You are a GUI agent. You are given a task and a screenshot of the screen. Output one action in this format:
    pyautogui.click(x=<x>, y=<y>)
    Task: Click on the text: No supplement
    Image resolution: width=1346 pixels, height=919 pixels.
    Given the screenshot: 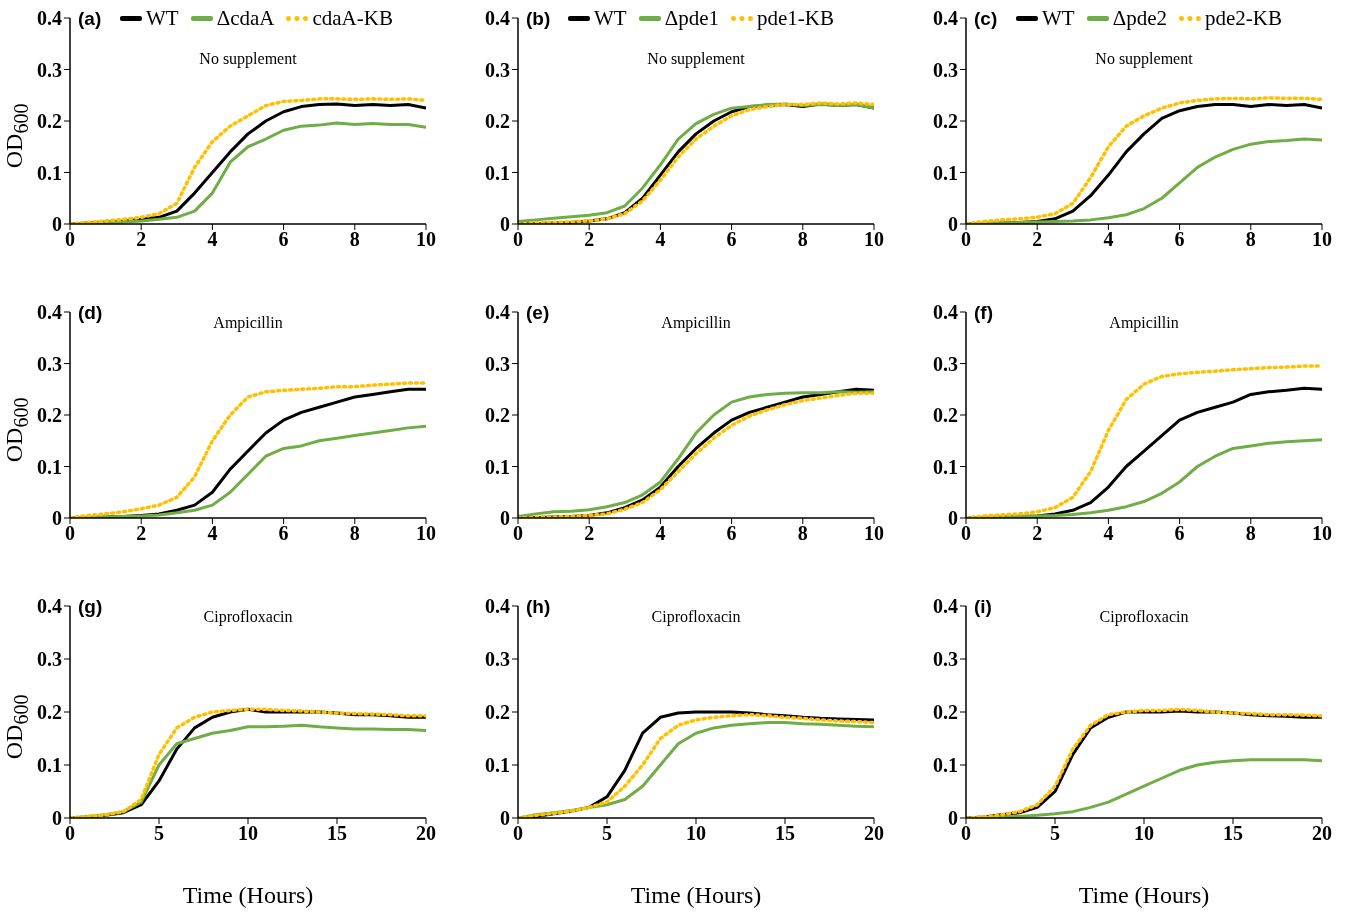 What is the action you would take?
    pyautogui.click(x=1144, y=59)
    